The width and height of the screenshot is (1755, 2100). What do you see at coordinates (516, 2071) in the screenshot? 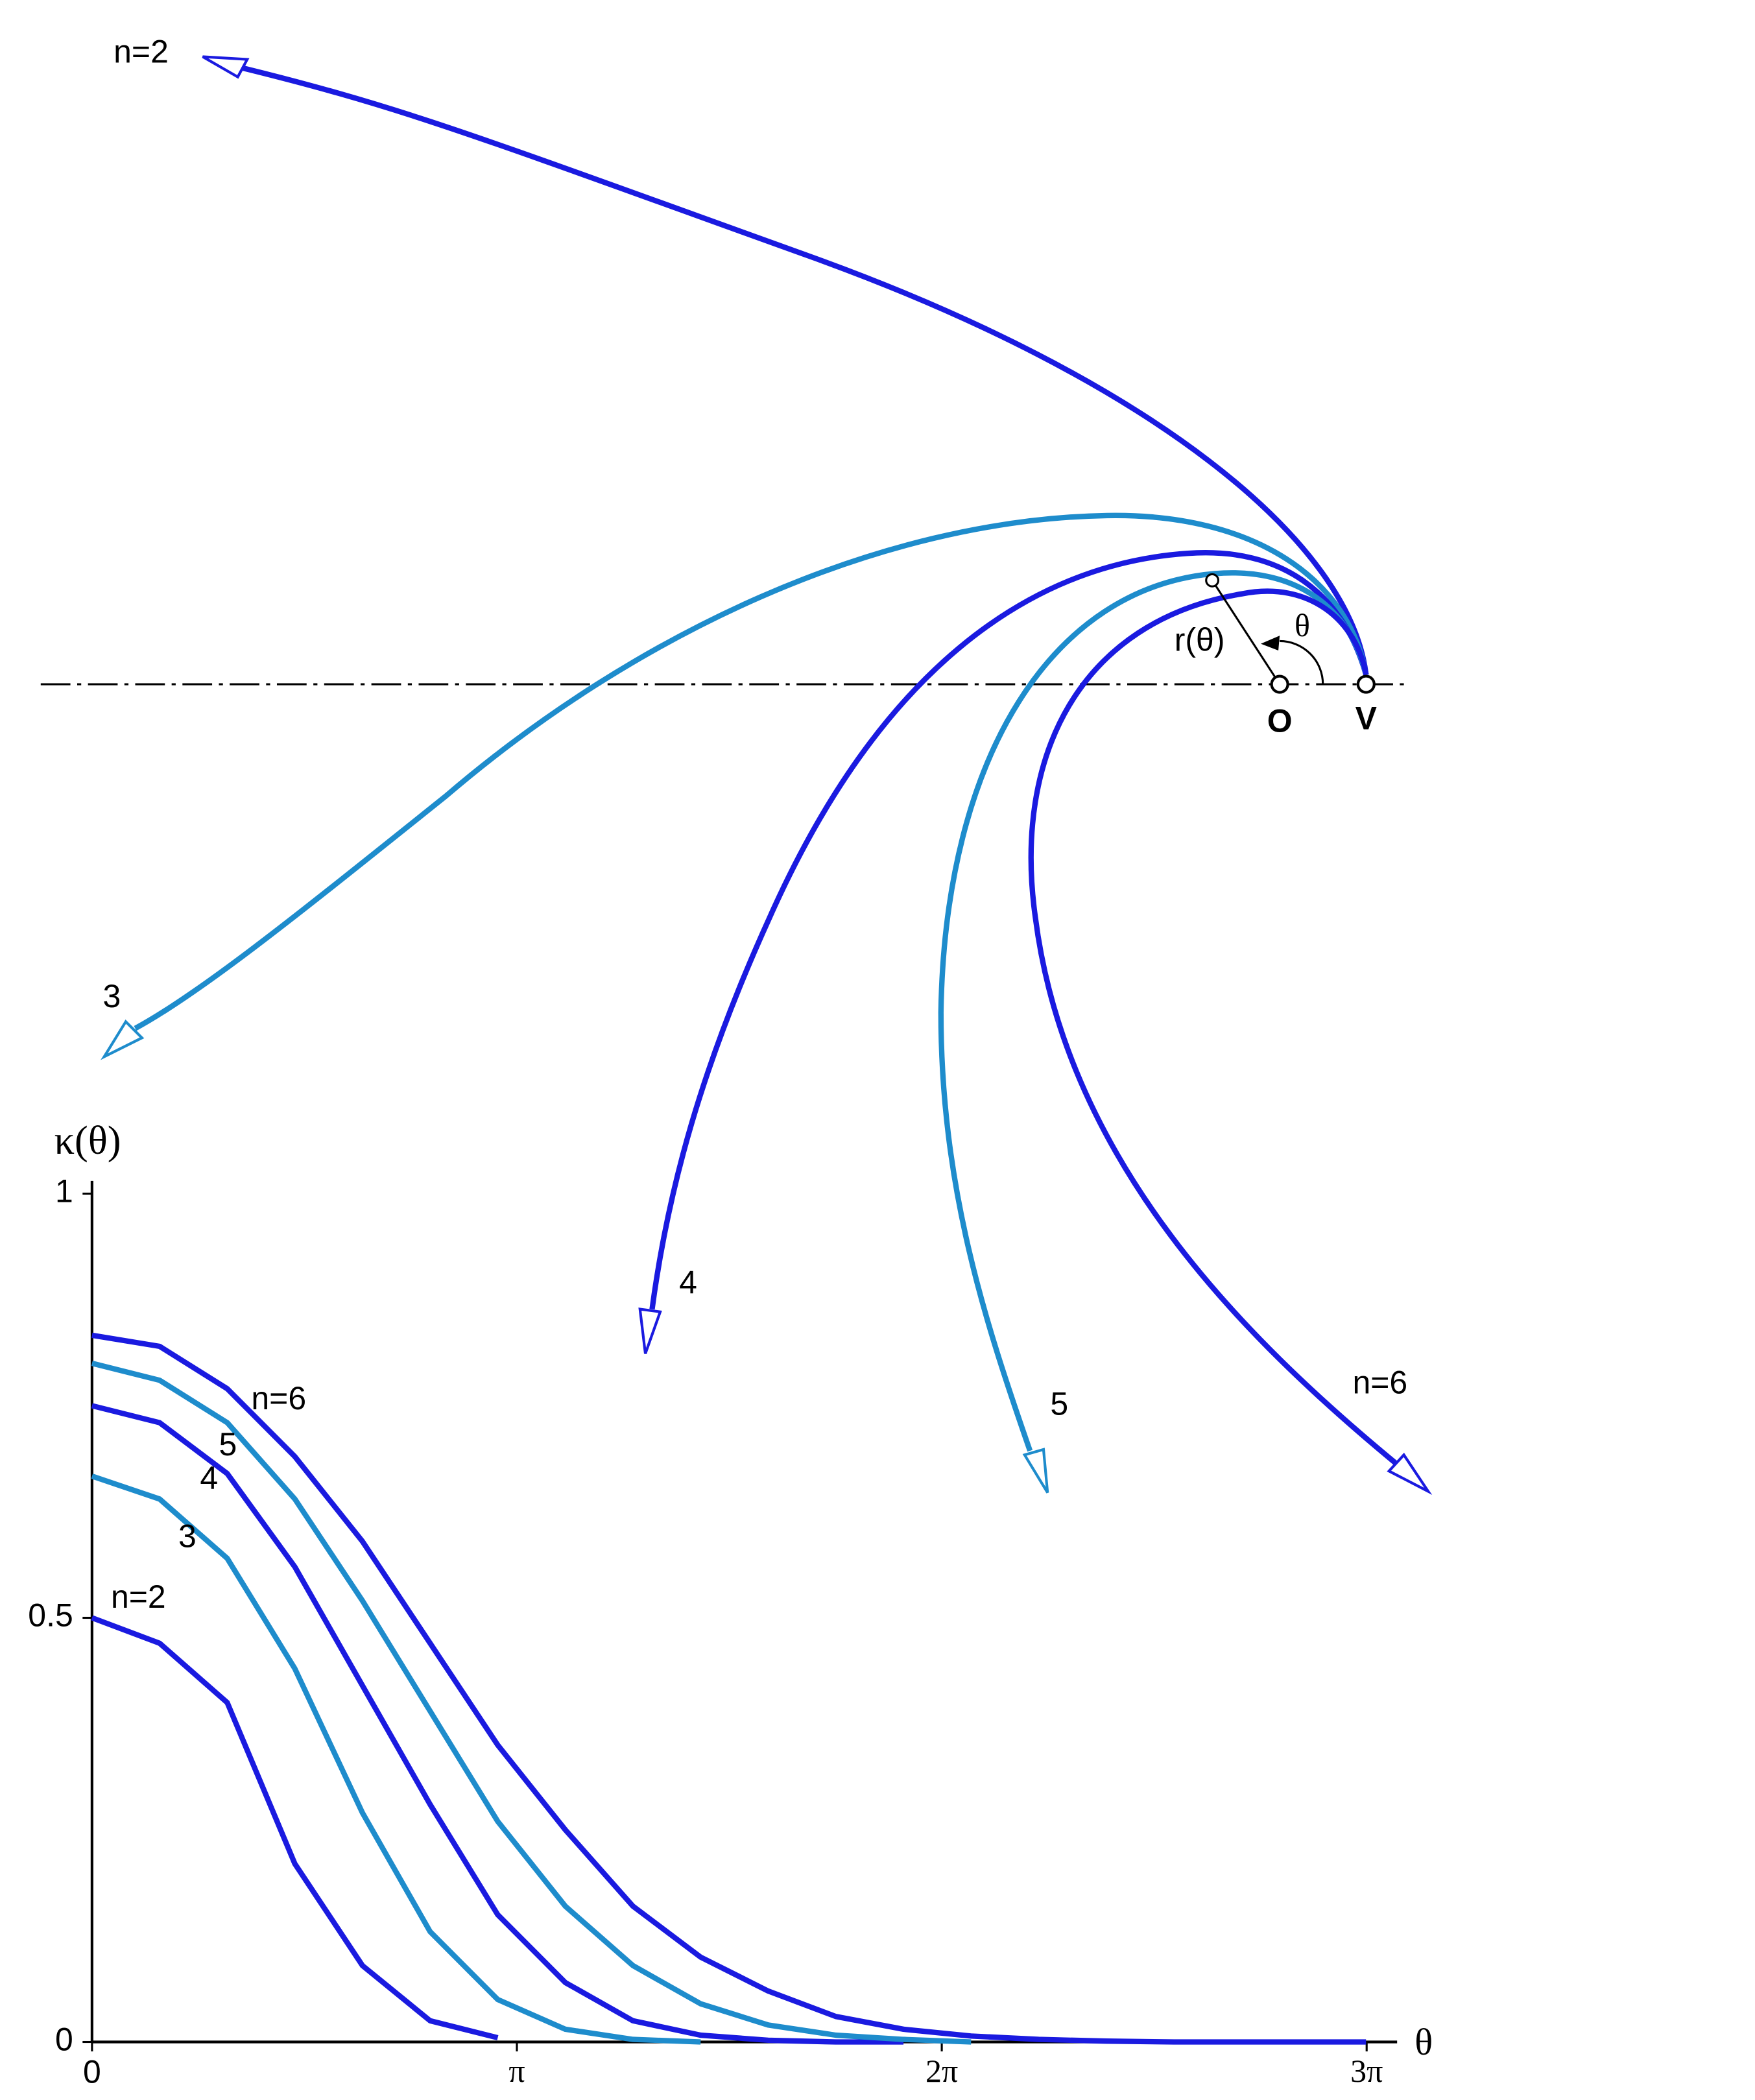
I see `x-tick-label: π` at bounding box center [516, 2071].